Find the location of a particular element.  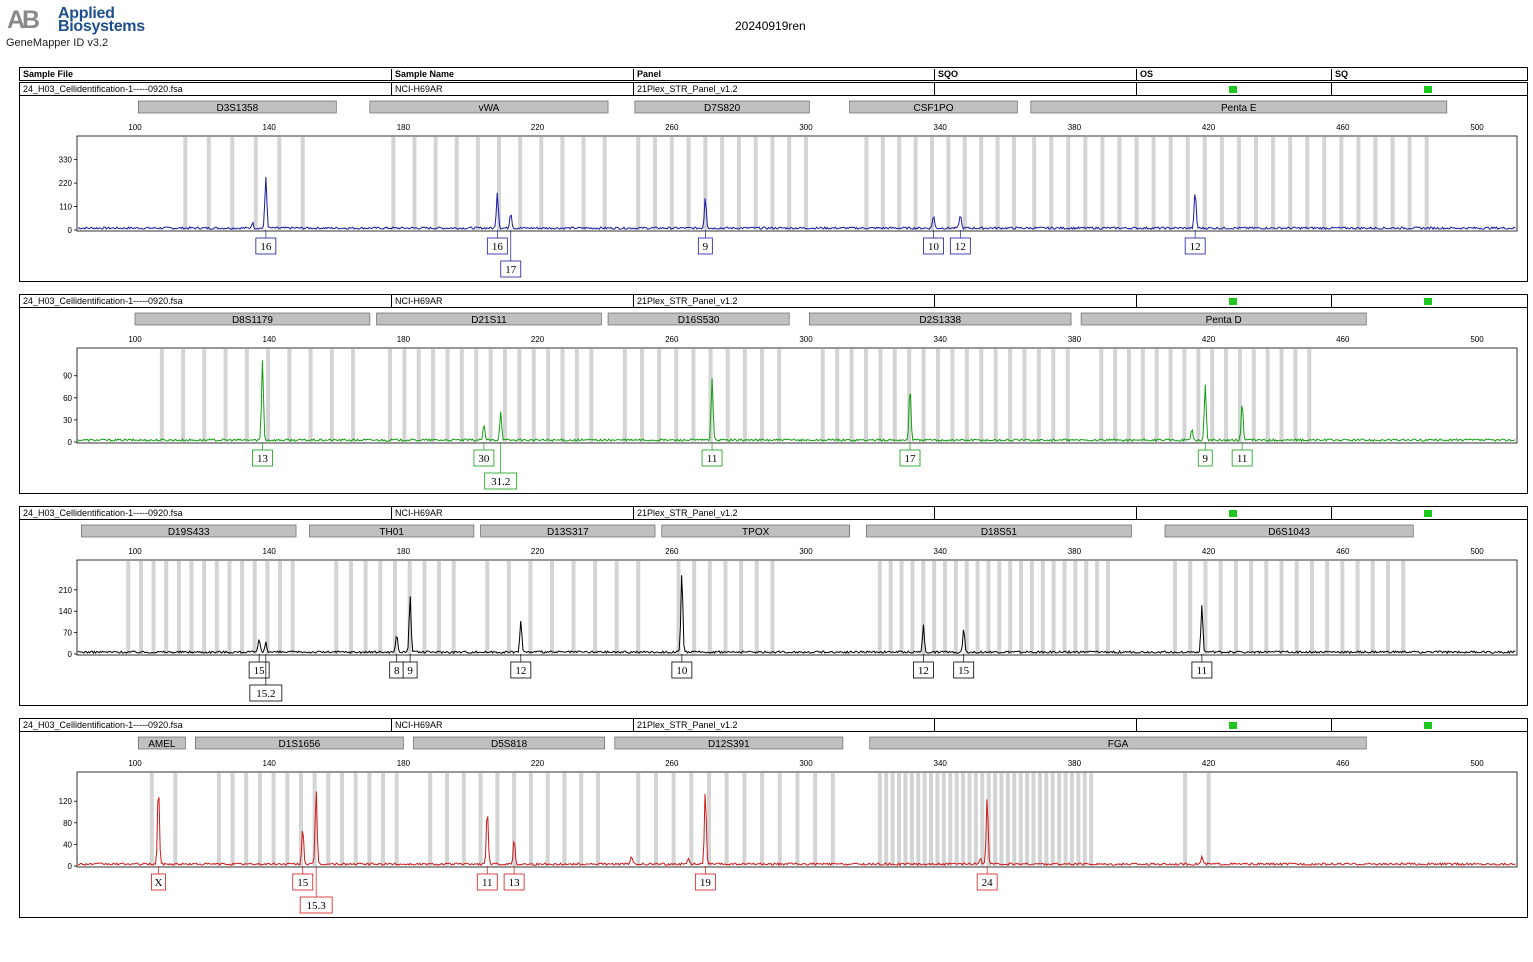

x-tick-label: 380 is located at coordinates (1075, 127).